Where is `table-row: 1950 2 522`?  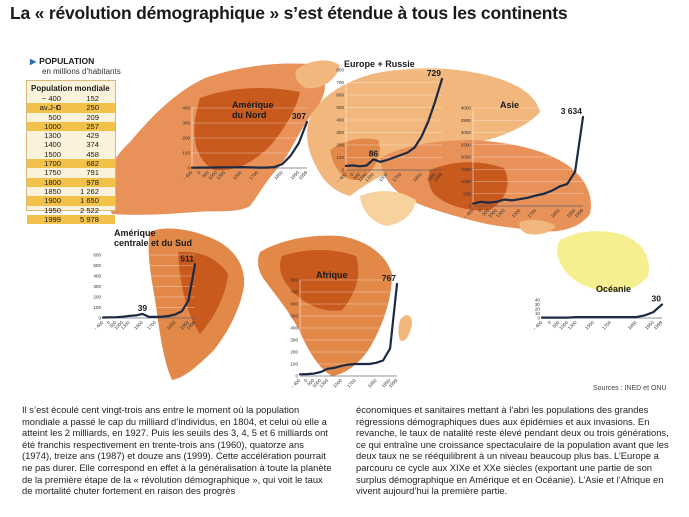 table-row: 1950 2 522 is located at coordinates (71, 210).